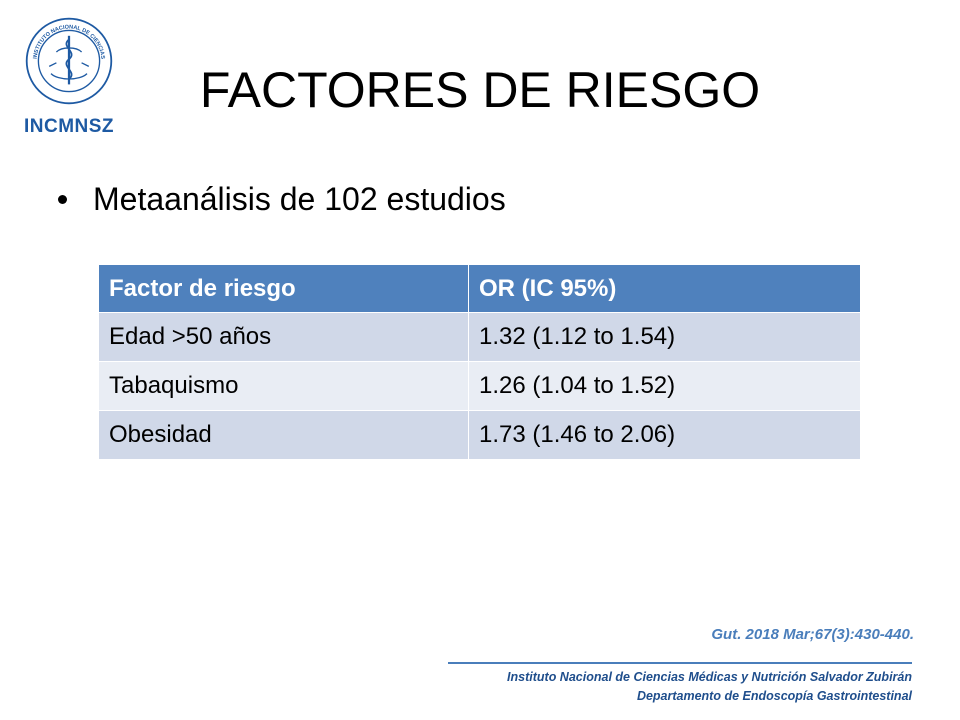  What do you see at coordinates (69, 126) in the screenshot?
I see `logo-wordmark: INCMNSZ` at bounding box center [69, 126].